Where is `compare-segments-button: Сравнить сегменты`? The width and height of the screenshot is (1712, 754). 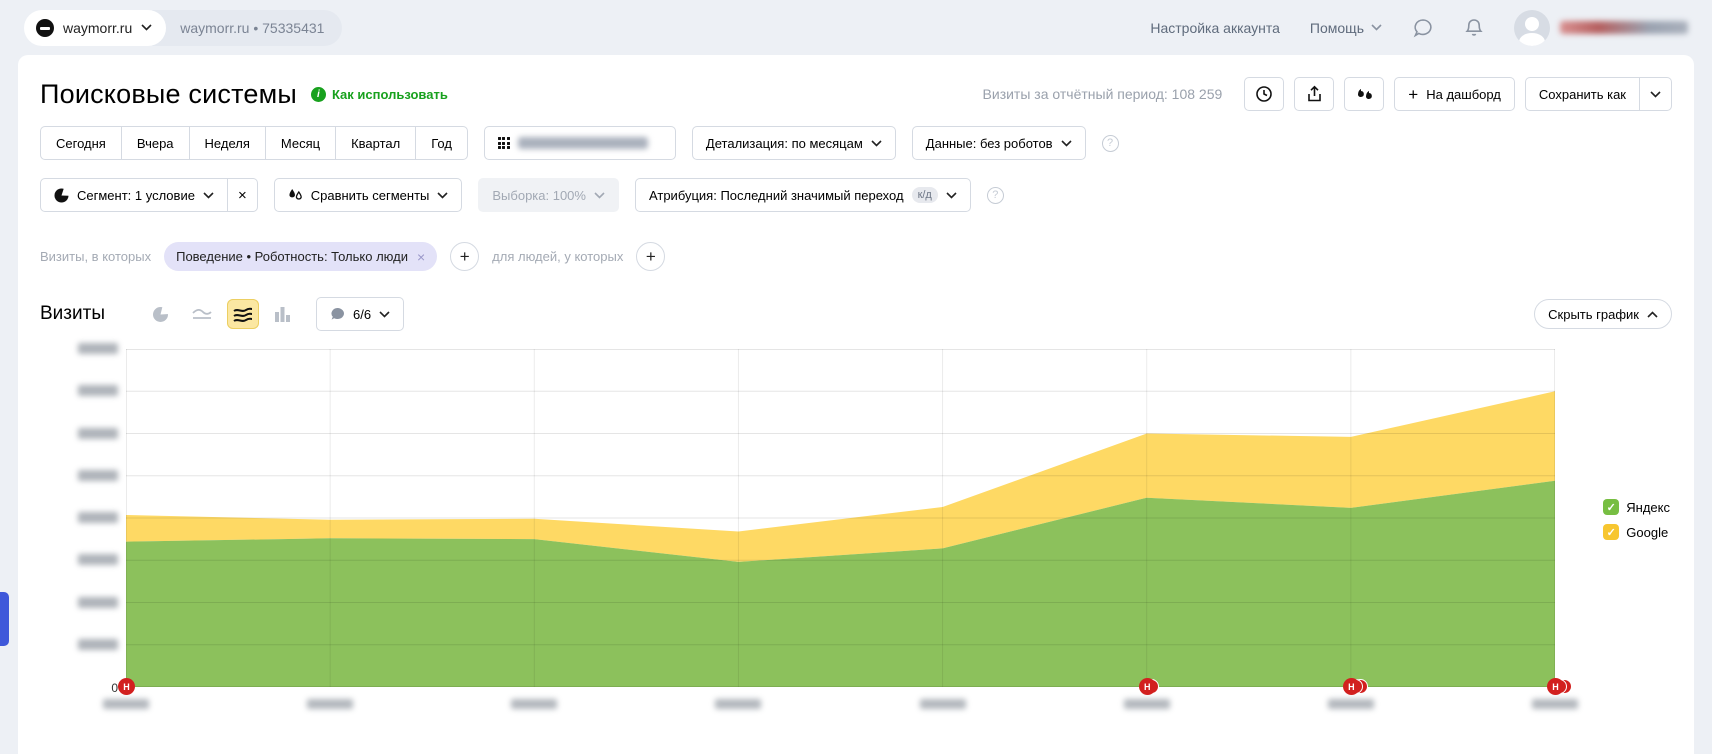 compare-segments-button: Сравнить сегменты is located at coordinates (368, 195).